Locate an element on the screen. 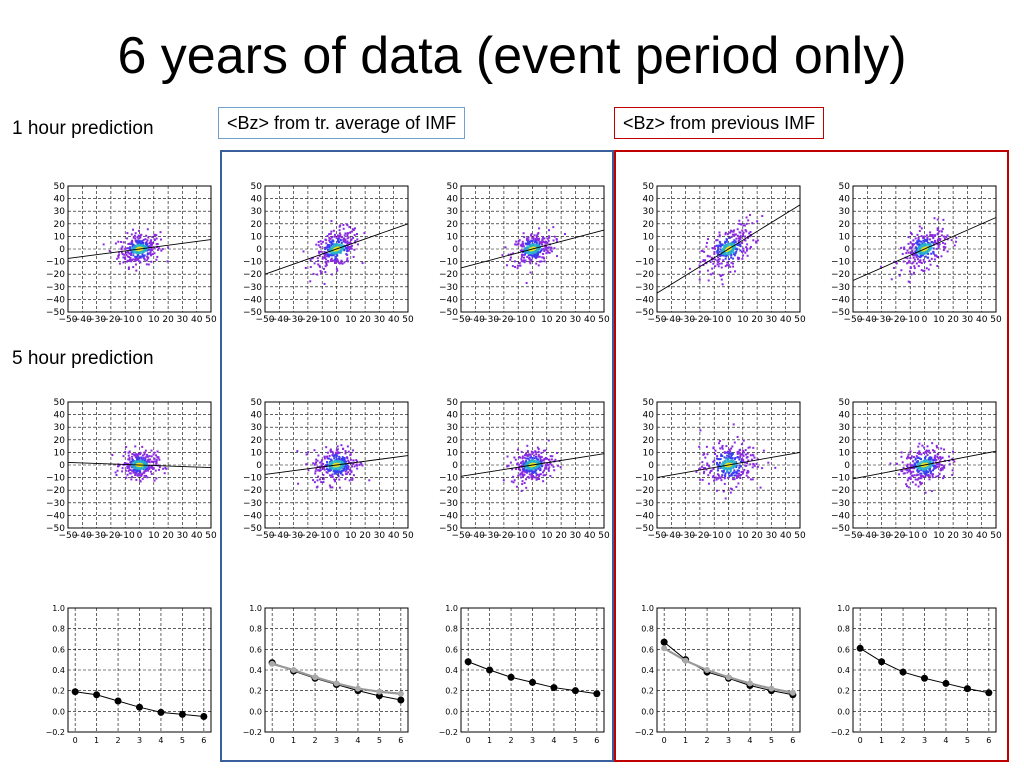 This screenshot has height=768, width=1024. x-tick-label: −40 is located at coordinates (671, 536).